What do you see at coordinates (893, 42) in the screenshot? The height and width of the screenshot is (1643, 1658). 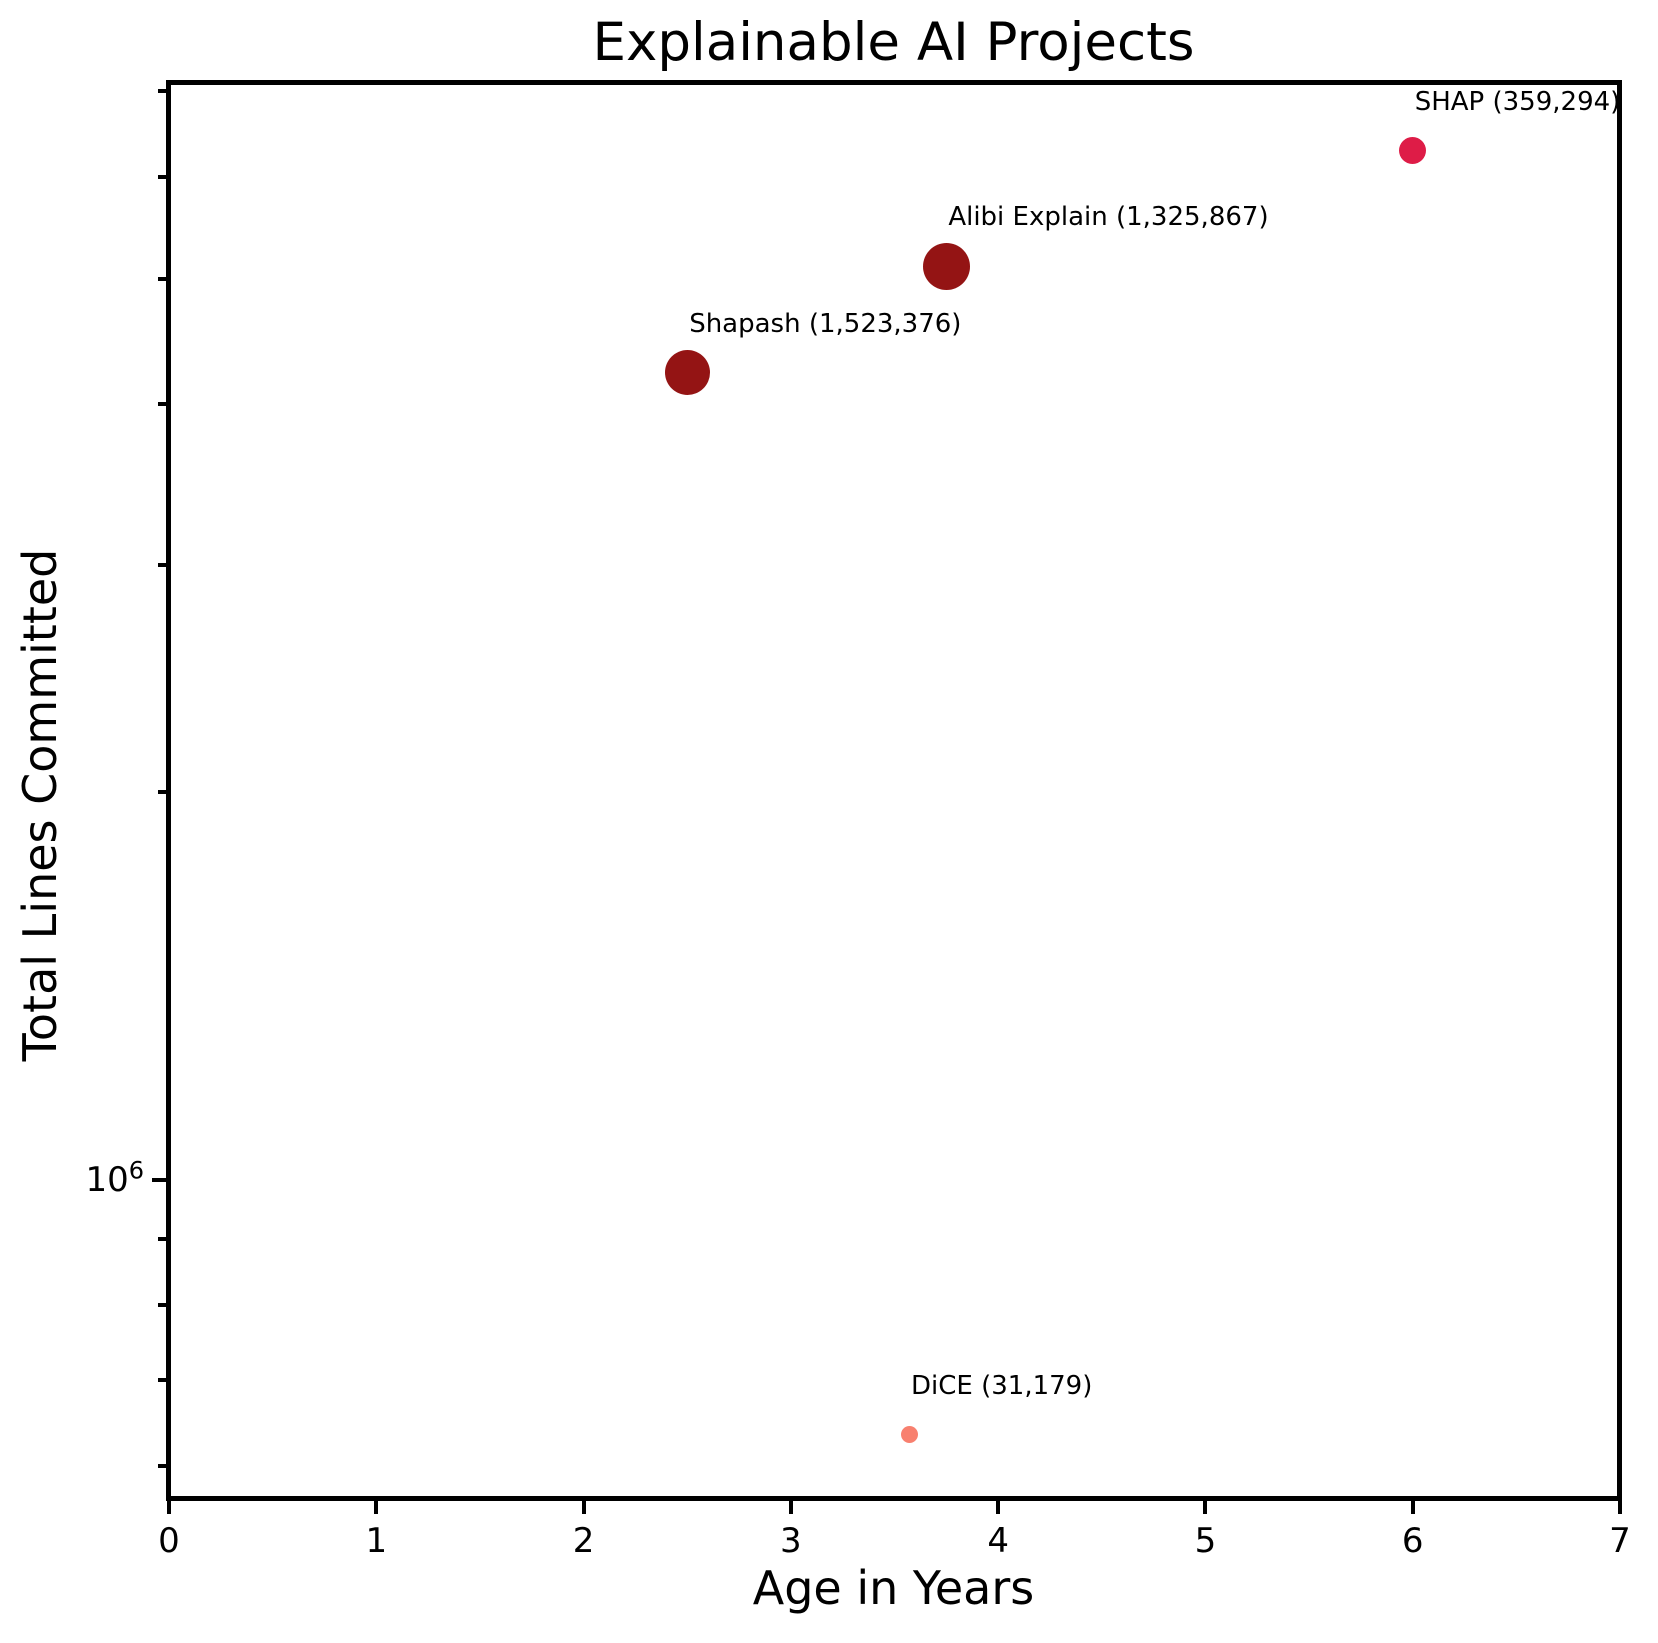 I see `chart-title: Explainable AI Projects` at bounding box center [893, 42].